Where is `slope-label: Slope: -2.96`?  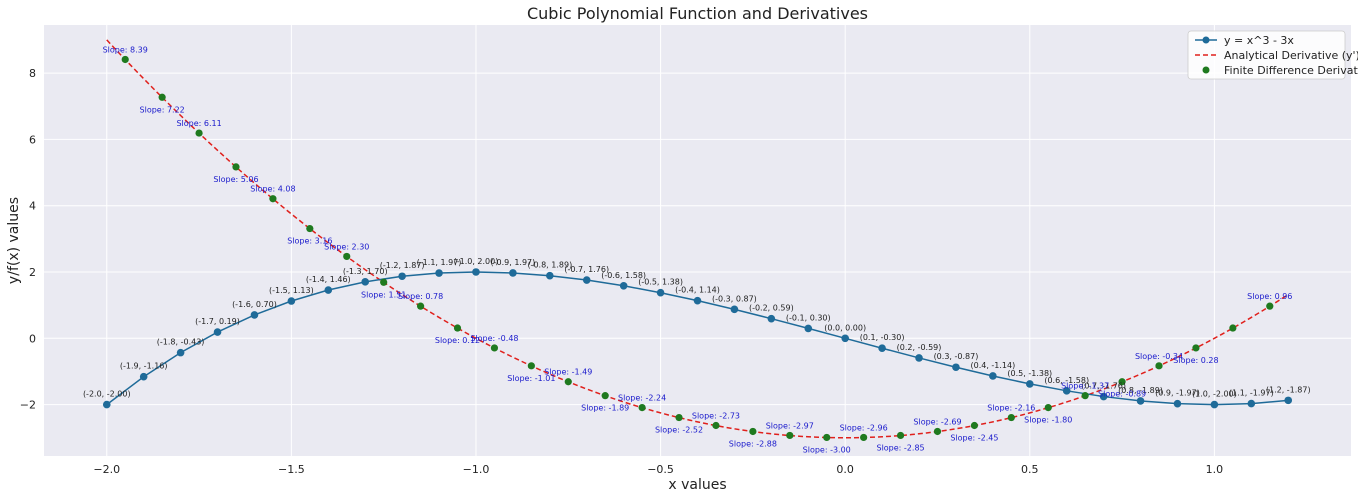
slope-label: Slope: -2.96 is located at coordinates (864, 427).